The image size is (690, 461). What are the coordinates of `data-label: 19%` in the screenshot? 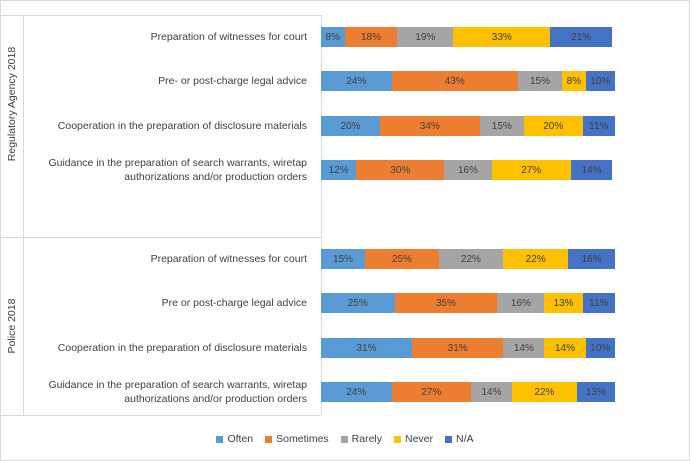 It's located at (425, 37).